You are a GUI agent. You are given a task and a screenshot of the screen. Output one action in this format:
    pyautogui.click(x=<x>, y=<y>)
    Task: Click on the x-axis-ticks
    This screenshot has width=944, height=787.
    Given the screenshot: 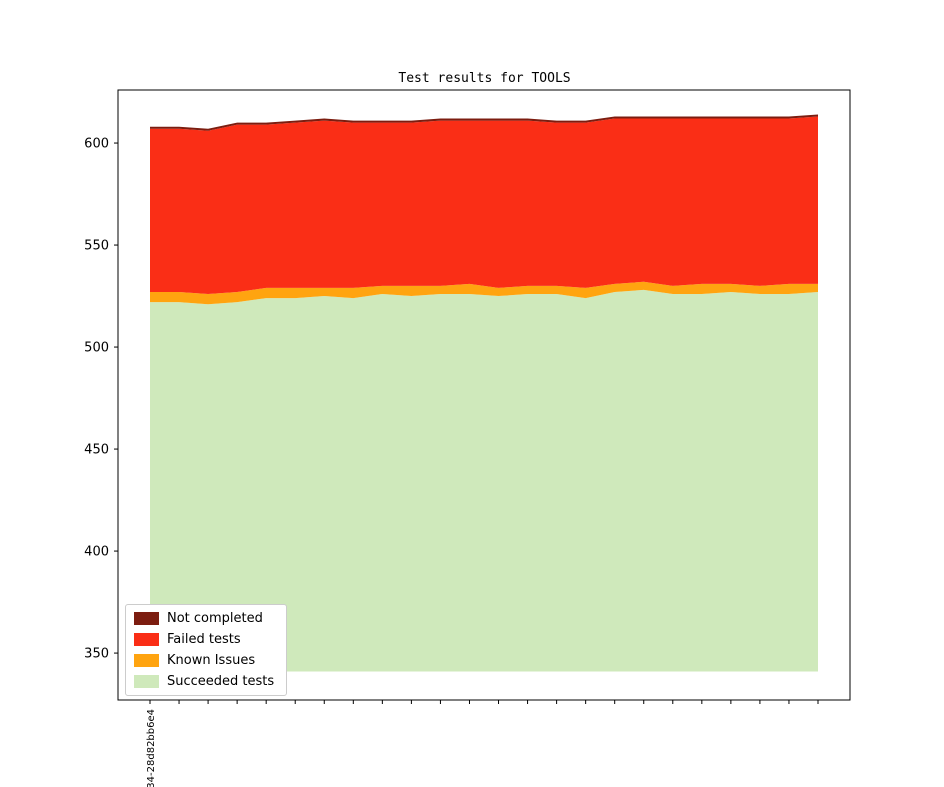 What is the action you would take?
    pyautogui.click(x=484, y=702)
    